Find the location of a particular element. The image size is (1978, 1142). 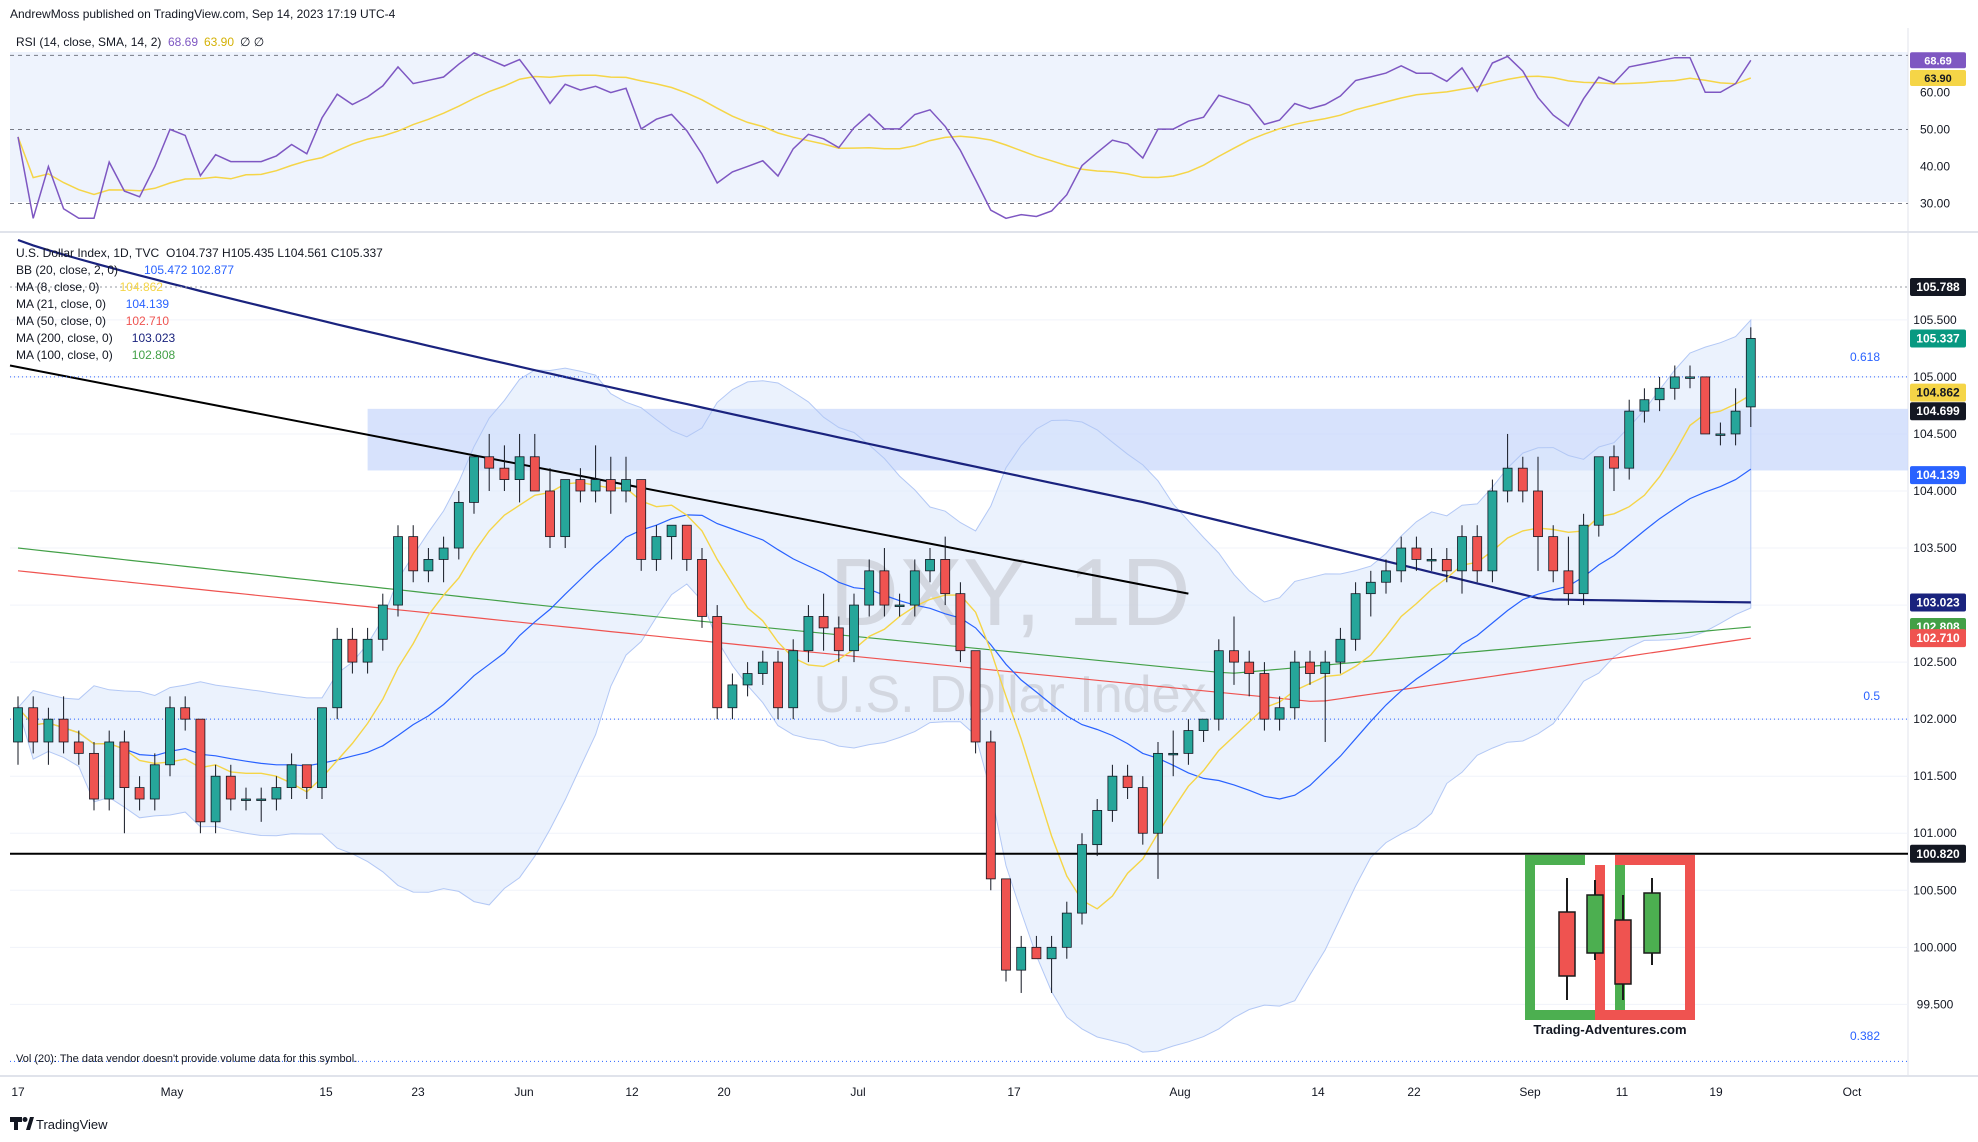

rsi-value: 68.69 is located at coordinates (183, 42).